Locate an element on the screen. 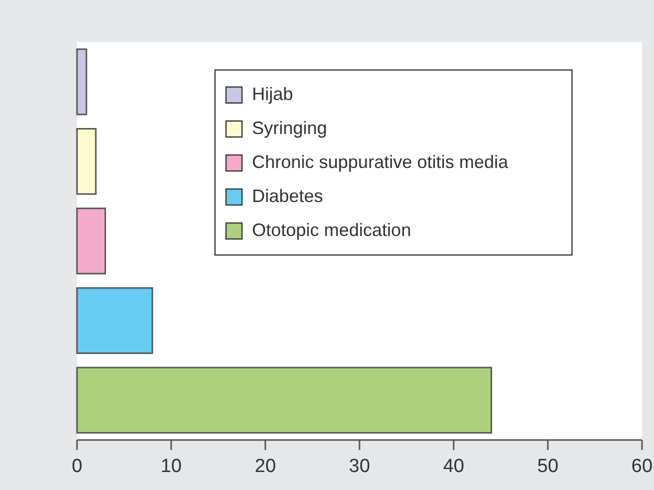 The height and width of the screenshot is (490, 654). x-tick-label: 20 is located at coordinates (265, 466).